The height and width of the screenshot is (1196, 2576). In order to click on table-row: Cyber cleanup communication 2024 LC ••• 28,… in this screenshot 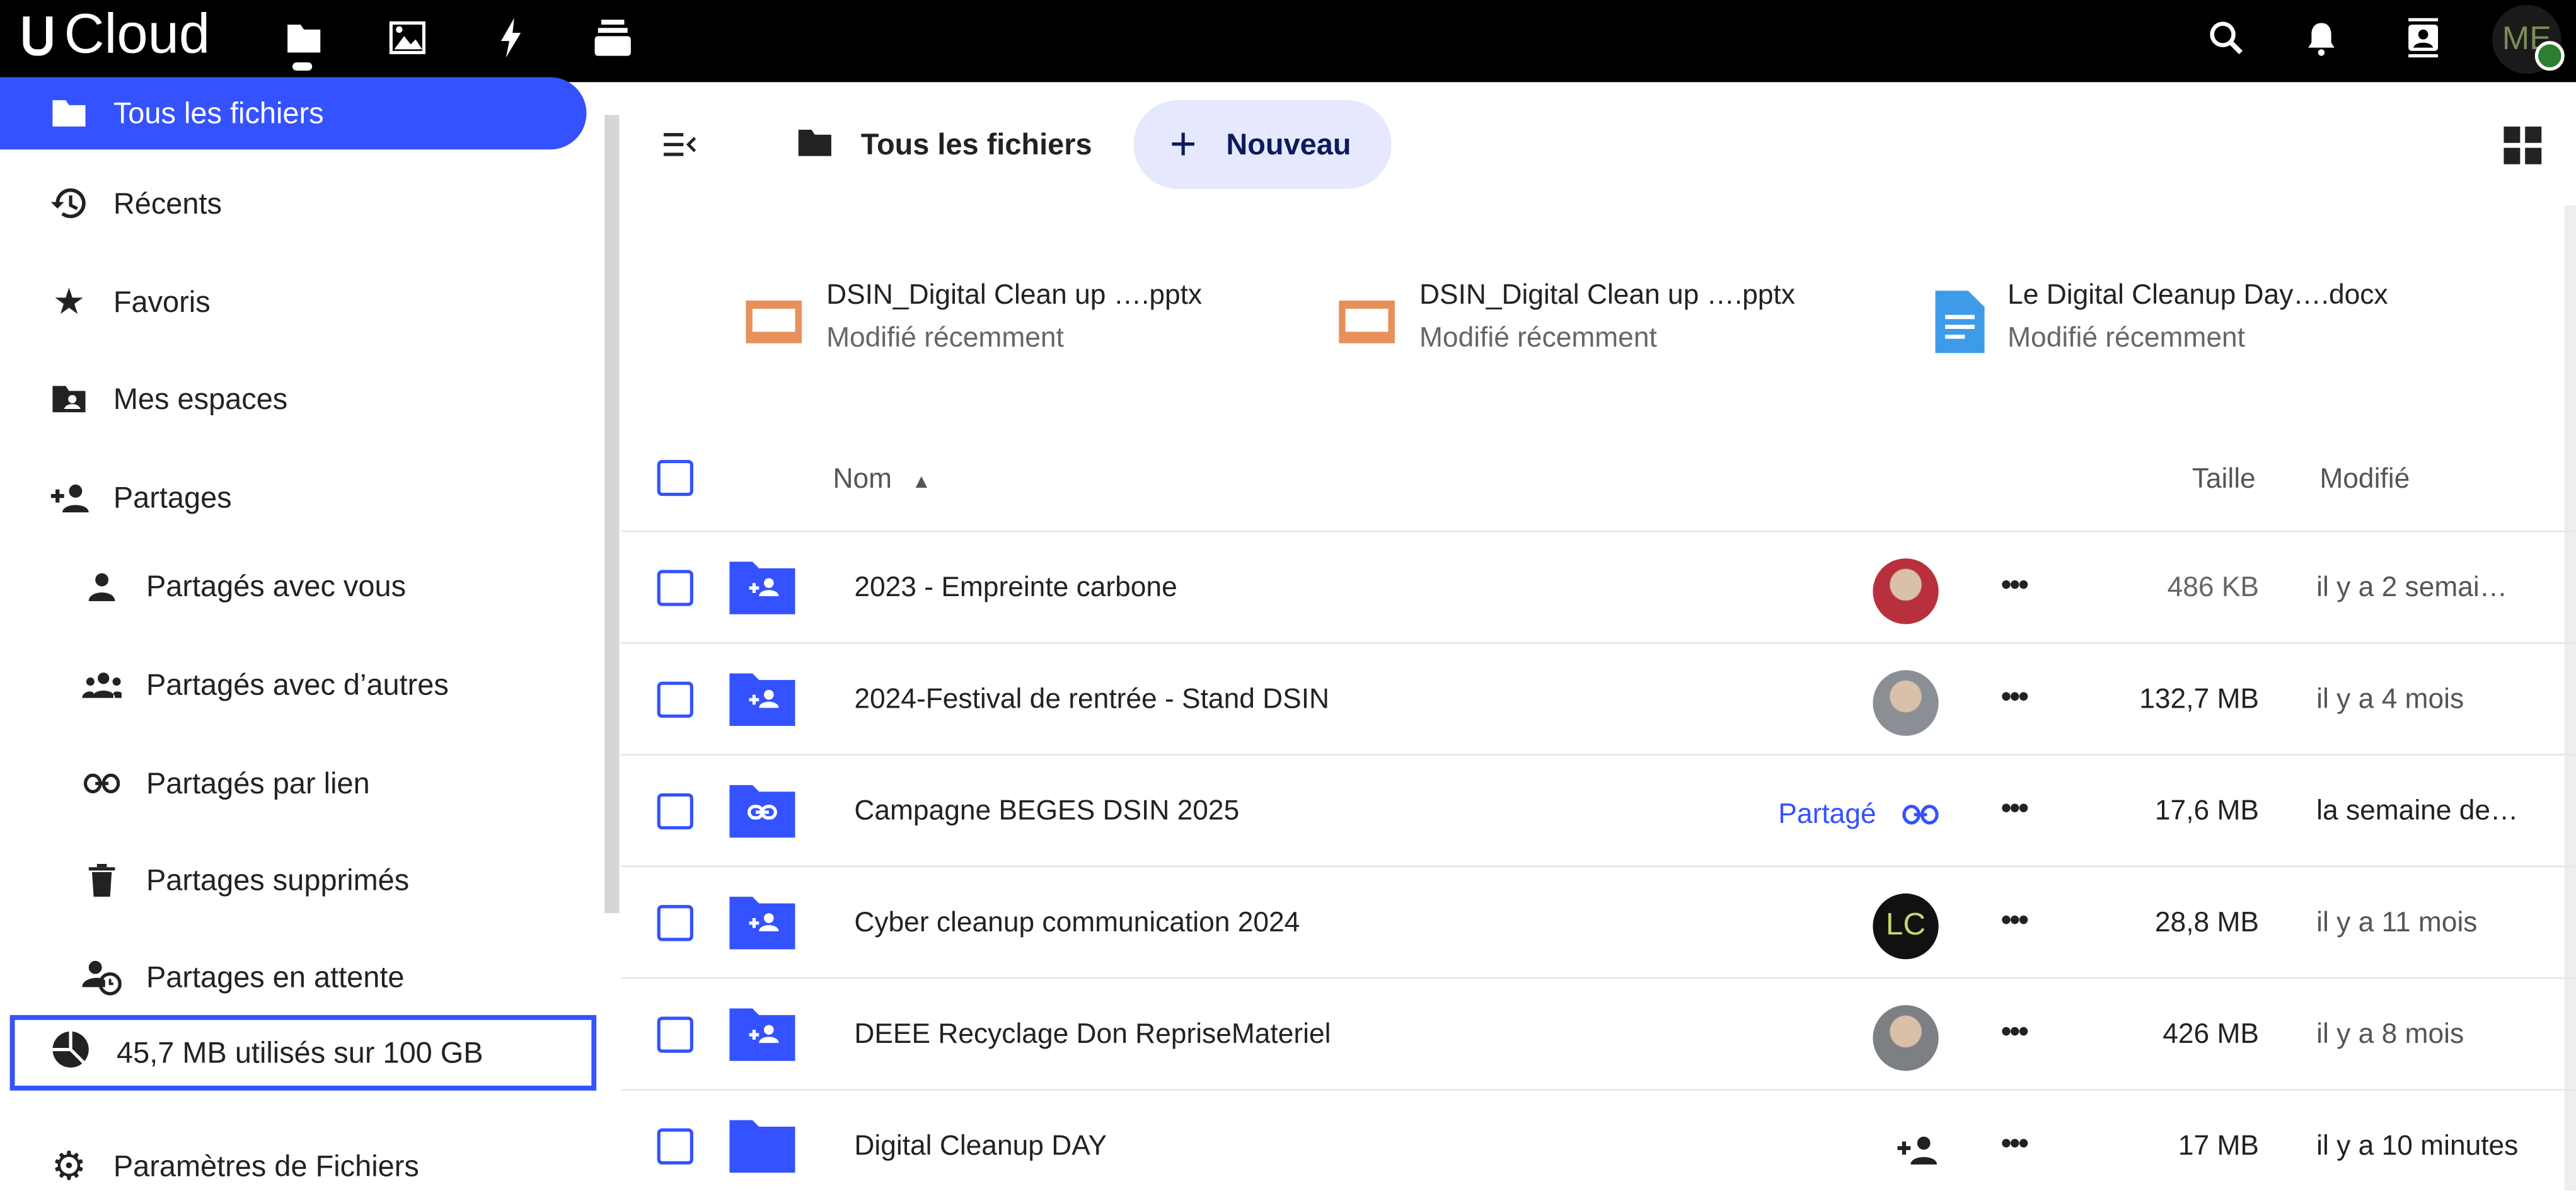, I will do `click(1598, 923)`.